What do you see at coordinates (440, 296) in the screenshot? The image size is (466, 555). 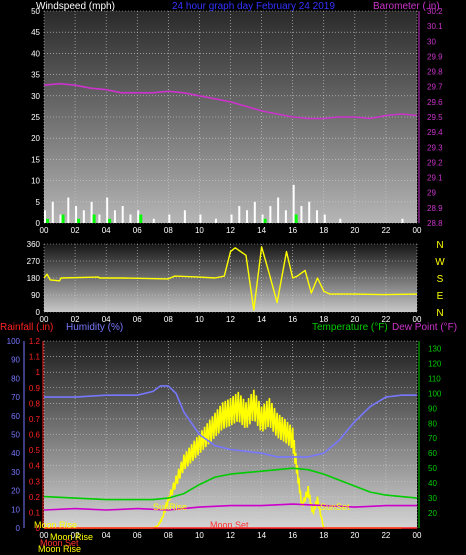 I see `compass-tick: E` at bounding box center [440, 296].